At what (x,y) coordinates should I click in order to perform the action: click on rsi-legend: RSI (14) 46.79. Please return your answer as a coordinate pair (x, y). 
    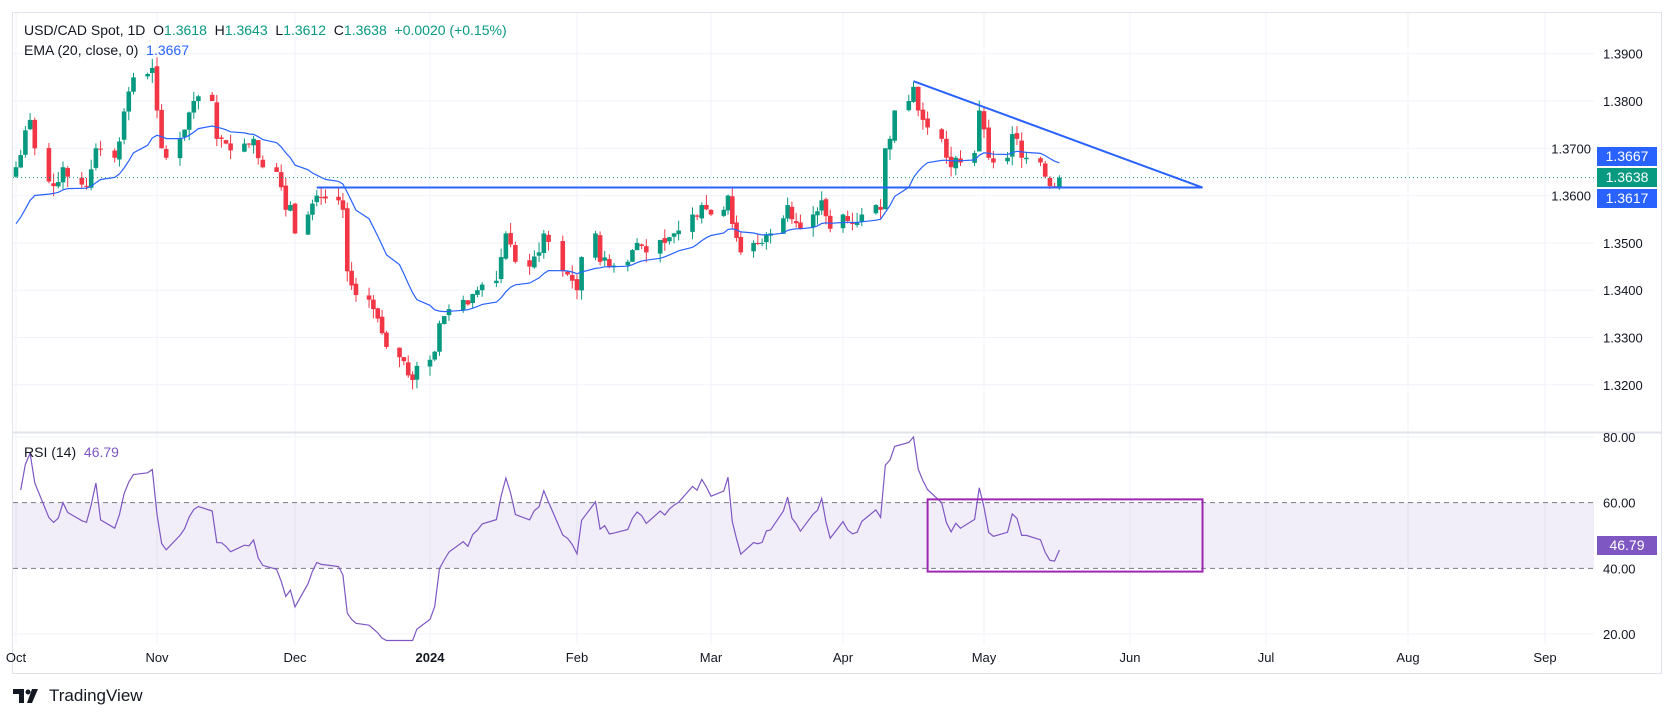
    Looking at the image, I should click on (71, 452).